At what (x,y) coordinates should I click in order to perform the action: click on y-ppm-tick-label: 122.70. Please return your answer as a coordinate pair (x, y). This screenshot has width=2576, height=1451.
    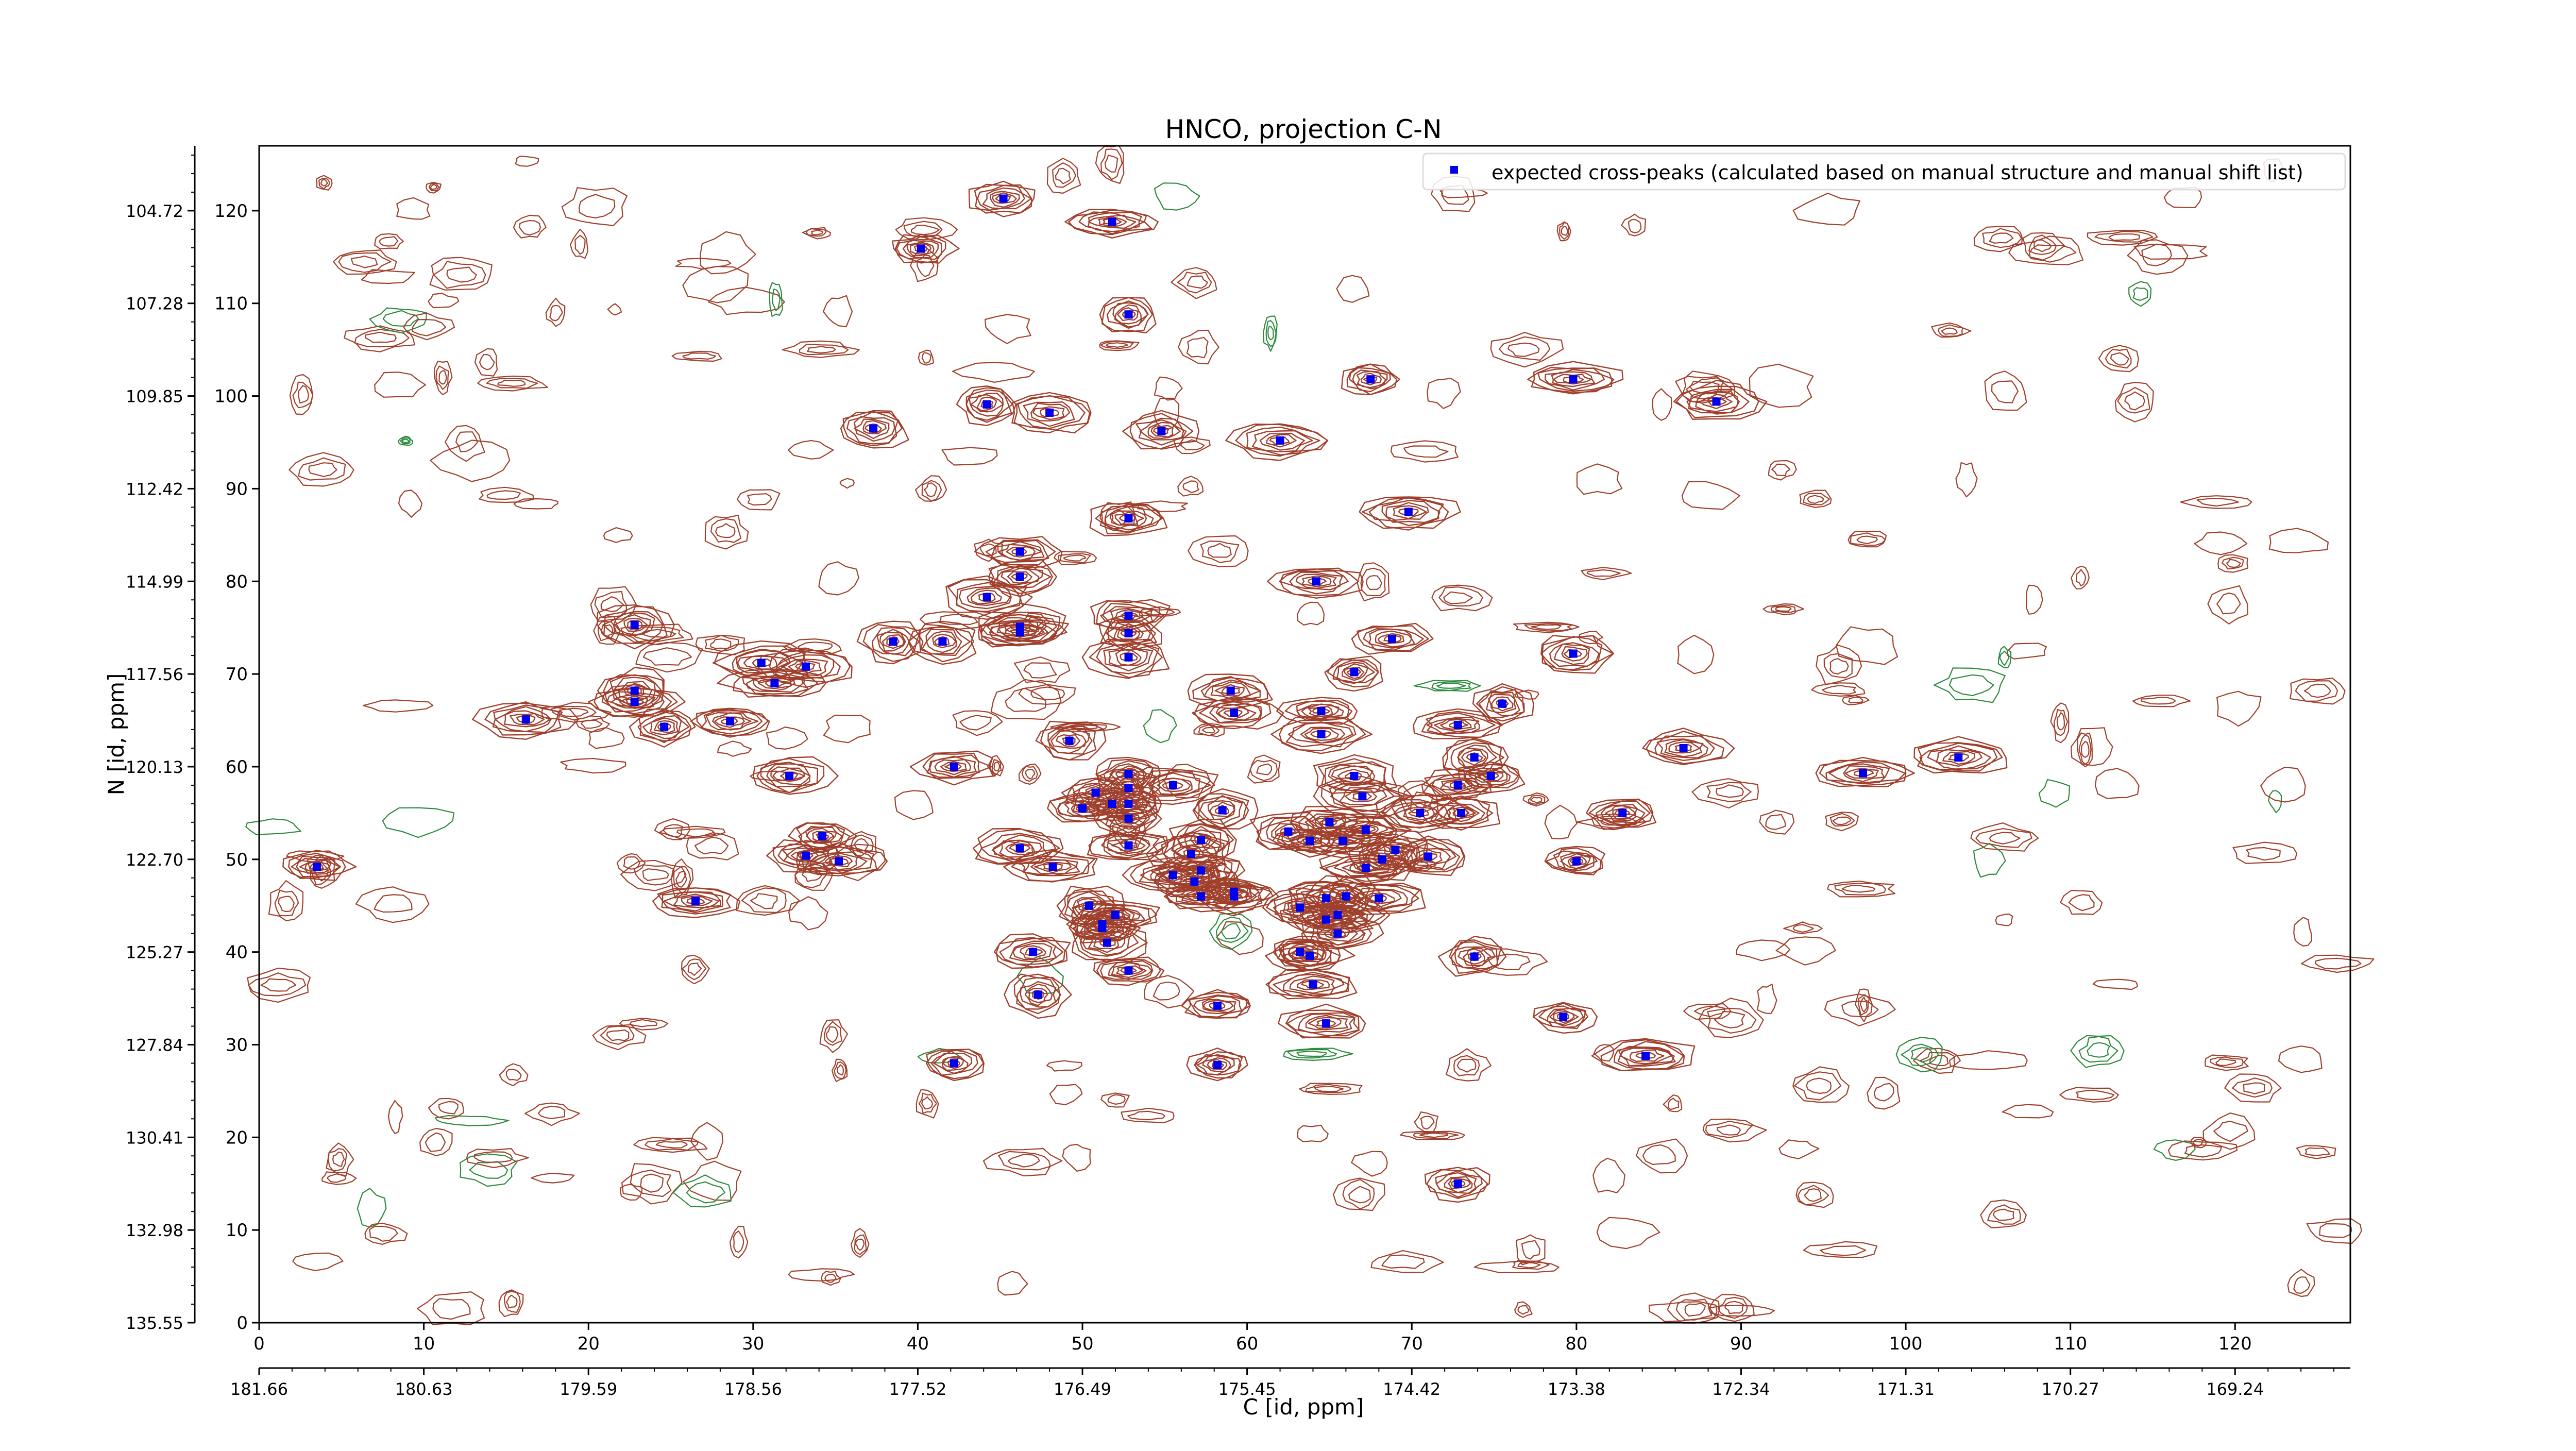
    Looking at the image, I should click on (154, 860).